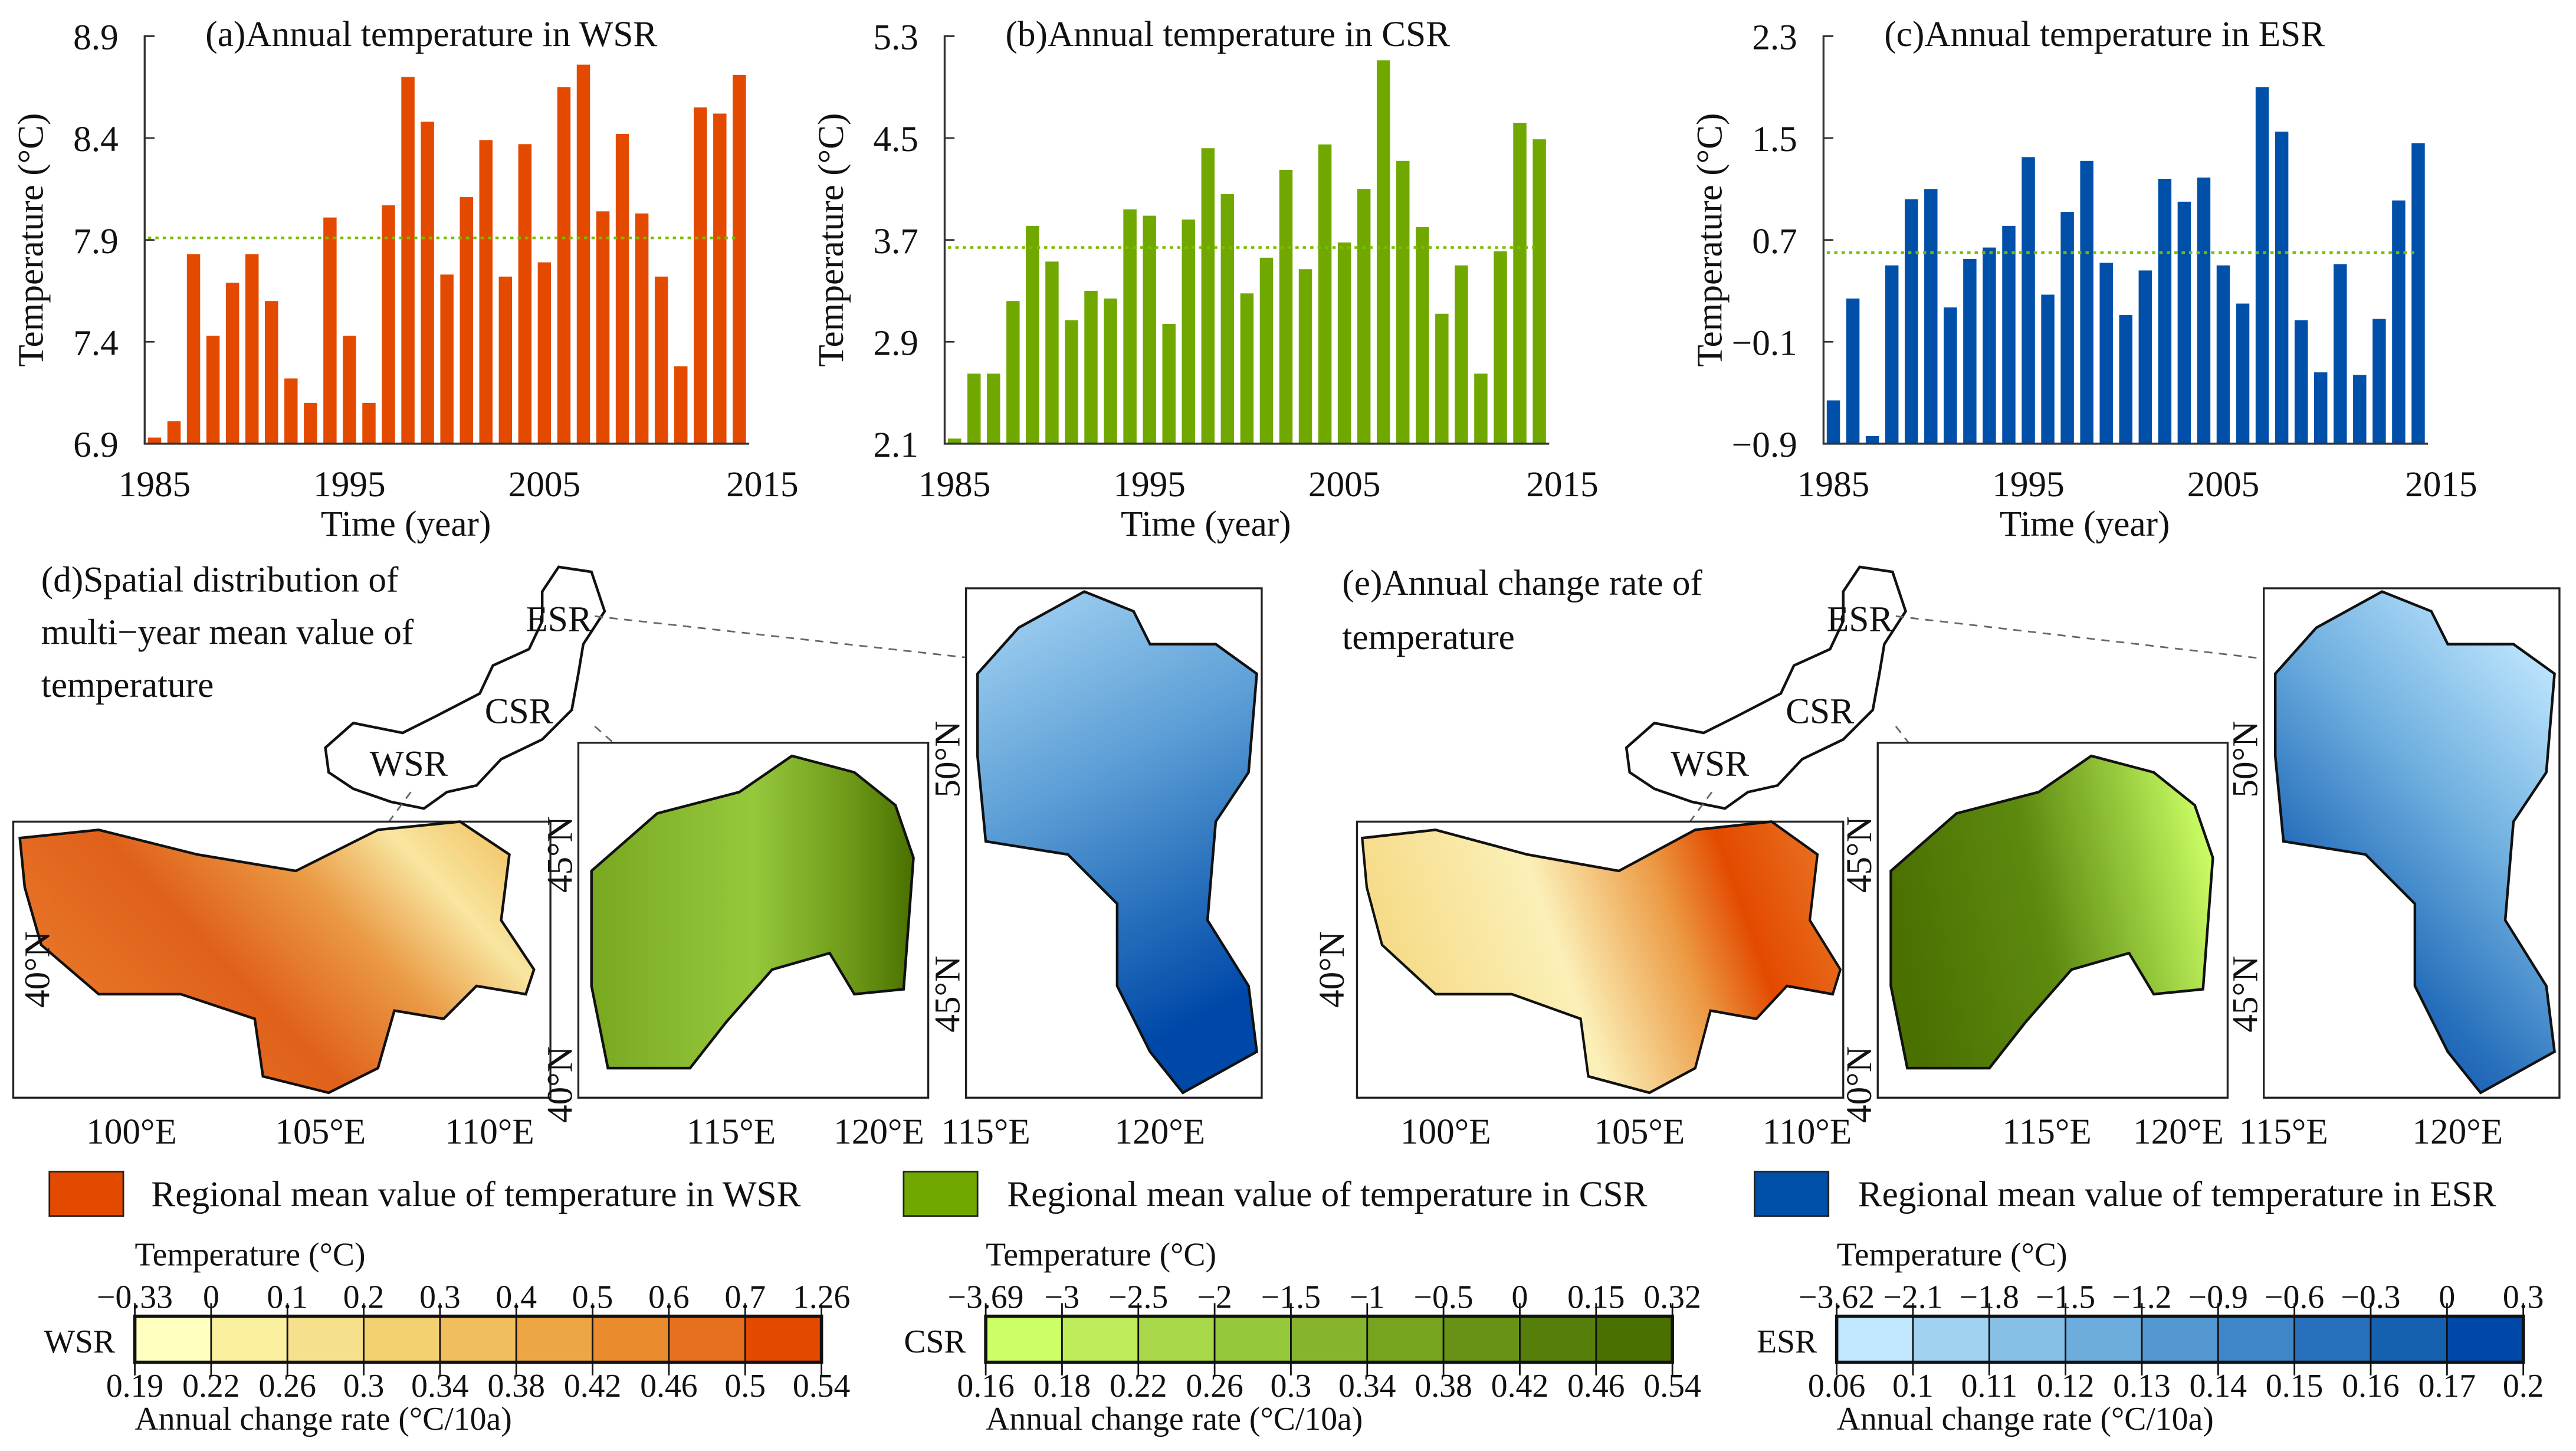  I want to click on bar-1991, so click(1071, 382).